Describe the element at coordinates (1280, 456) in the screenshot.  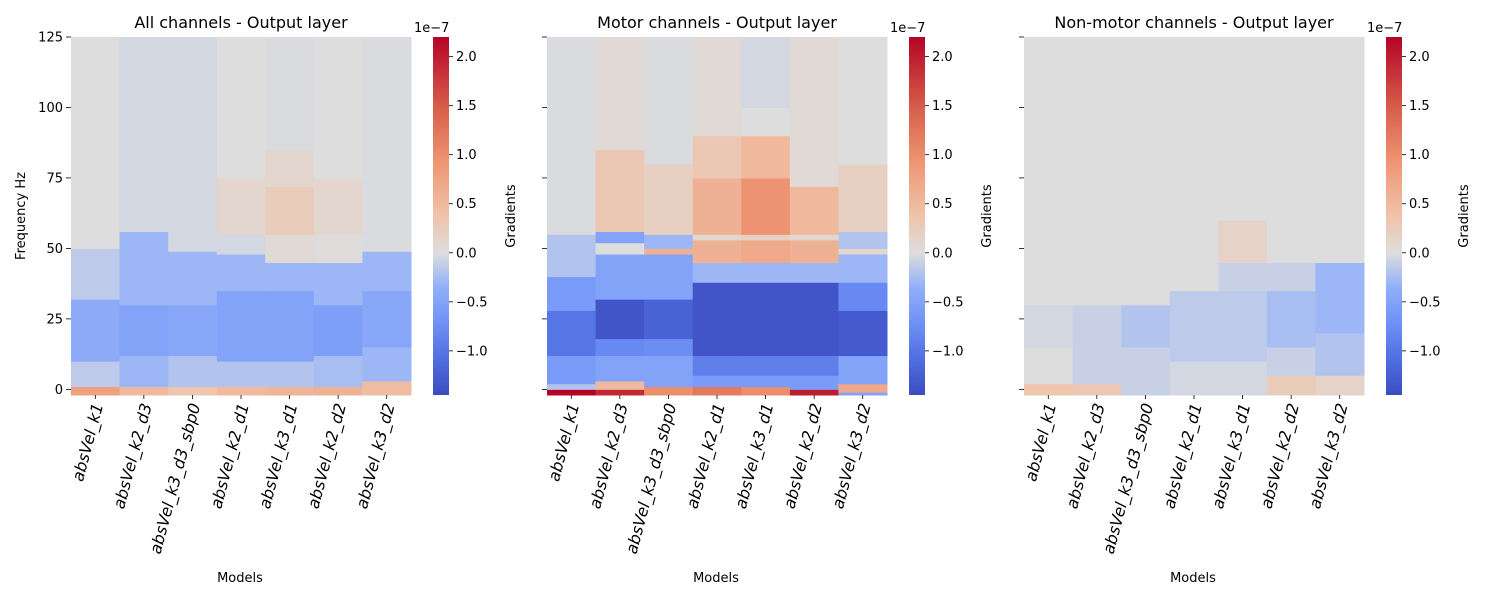
I see `x-tick-label: absVel_k2_d2` at that location.